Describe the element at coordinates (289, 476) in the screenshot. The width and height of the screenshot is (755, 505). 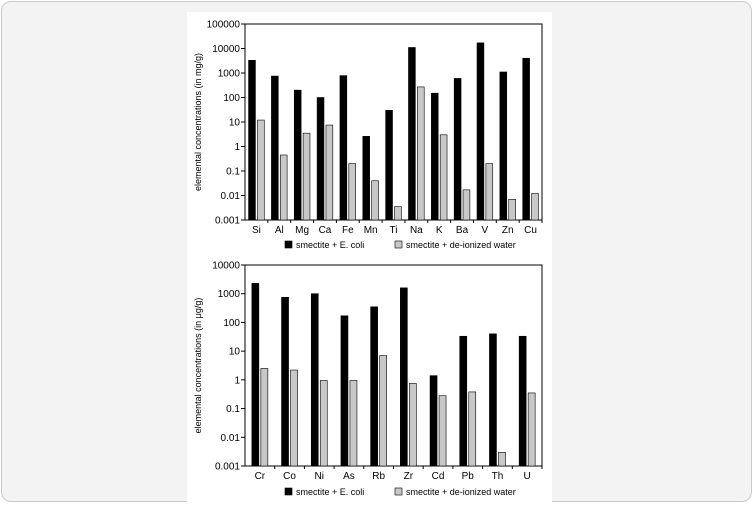
I see `x-tick-label: Co` at that location.